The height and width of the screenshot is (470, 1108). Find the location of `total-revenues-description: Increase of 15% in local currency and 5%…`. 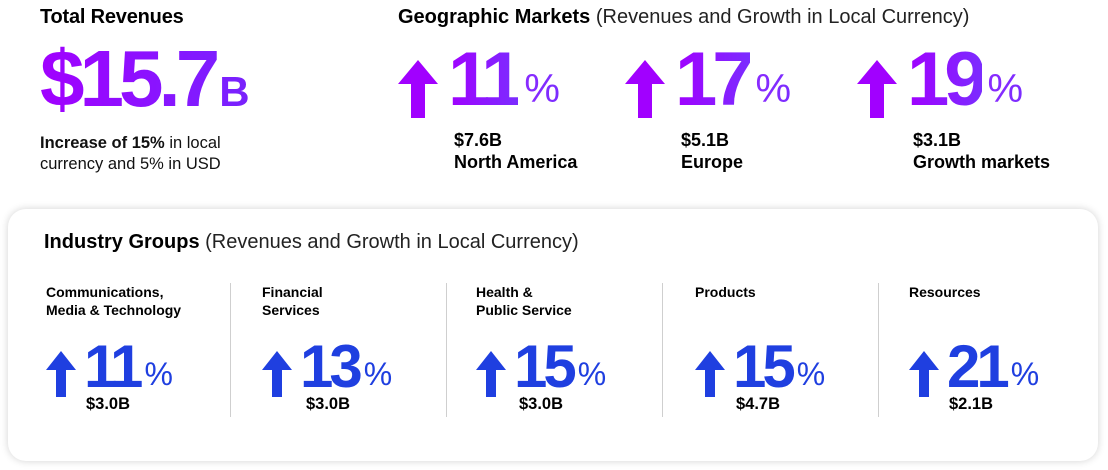

total-revenues-description: Increase of 15% in local currency and 5%… is located at coordinates (155, 154).